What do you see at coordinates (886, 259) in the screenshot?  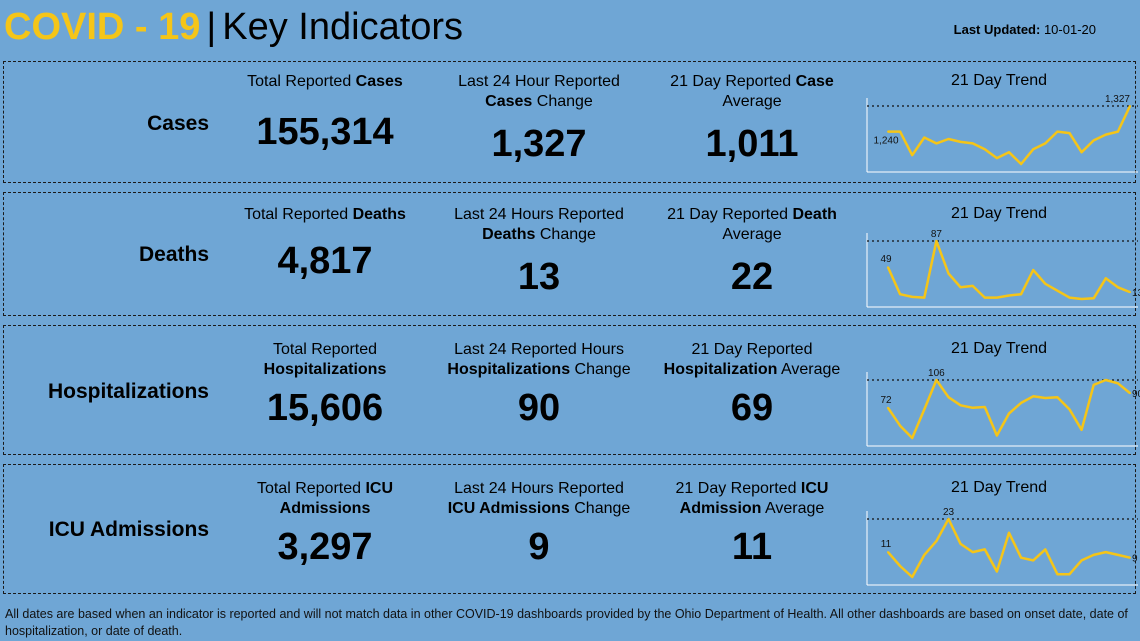 I see `trend-first-label: 49` at bounding box center [886, 259].